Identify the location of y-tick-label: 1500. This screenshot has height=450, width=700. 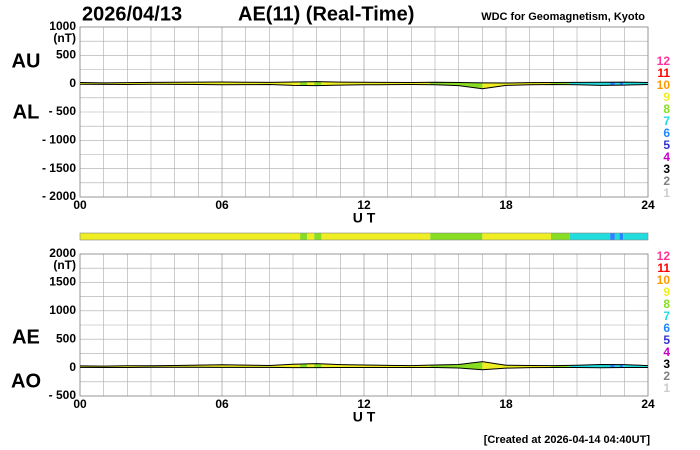
(62, 282).